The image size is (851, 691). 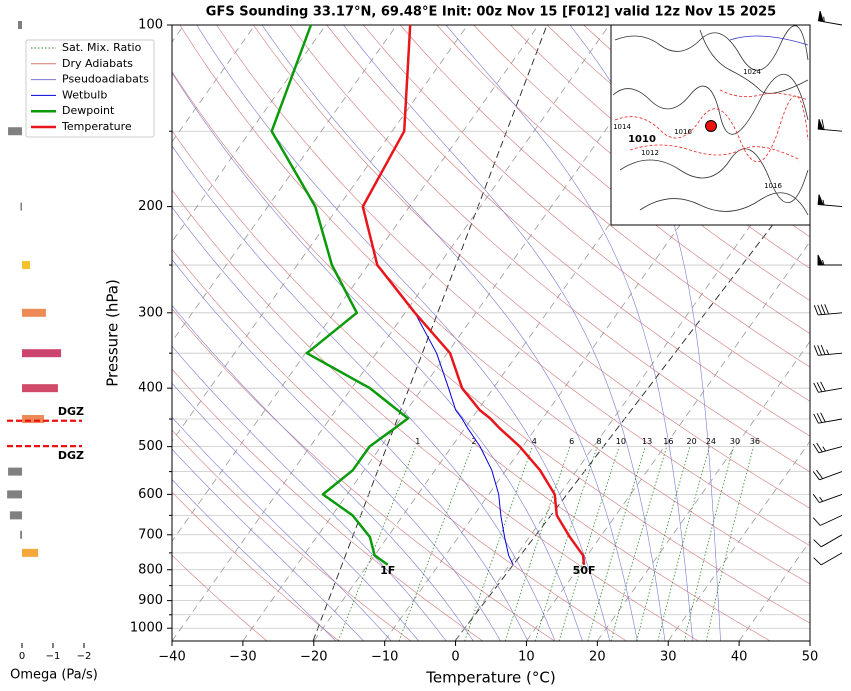 What do you see at coordinates (752, 72) in the screenshot?
I see `inset-label: 1024` at bounding box center [752, 72].